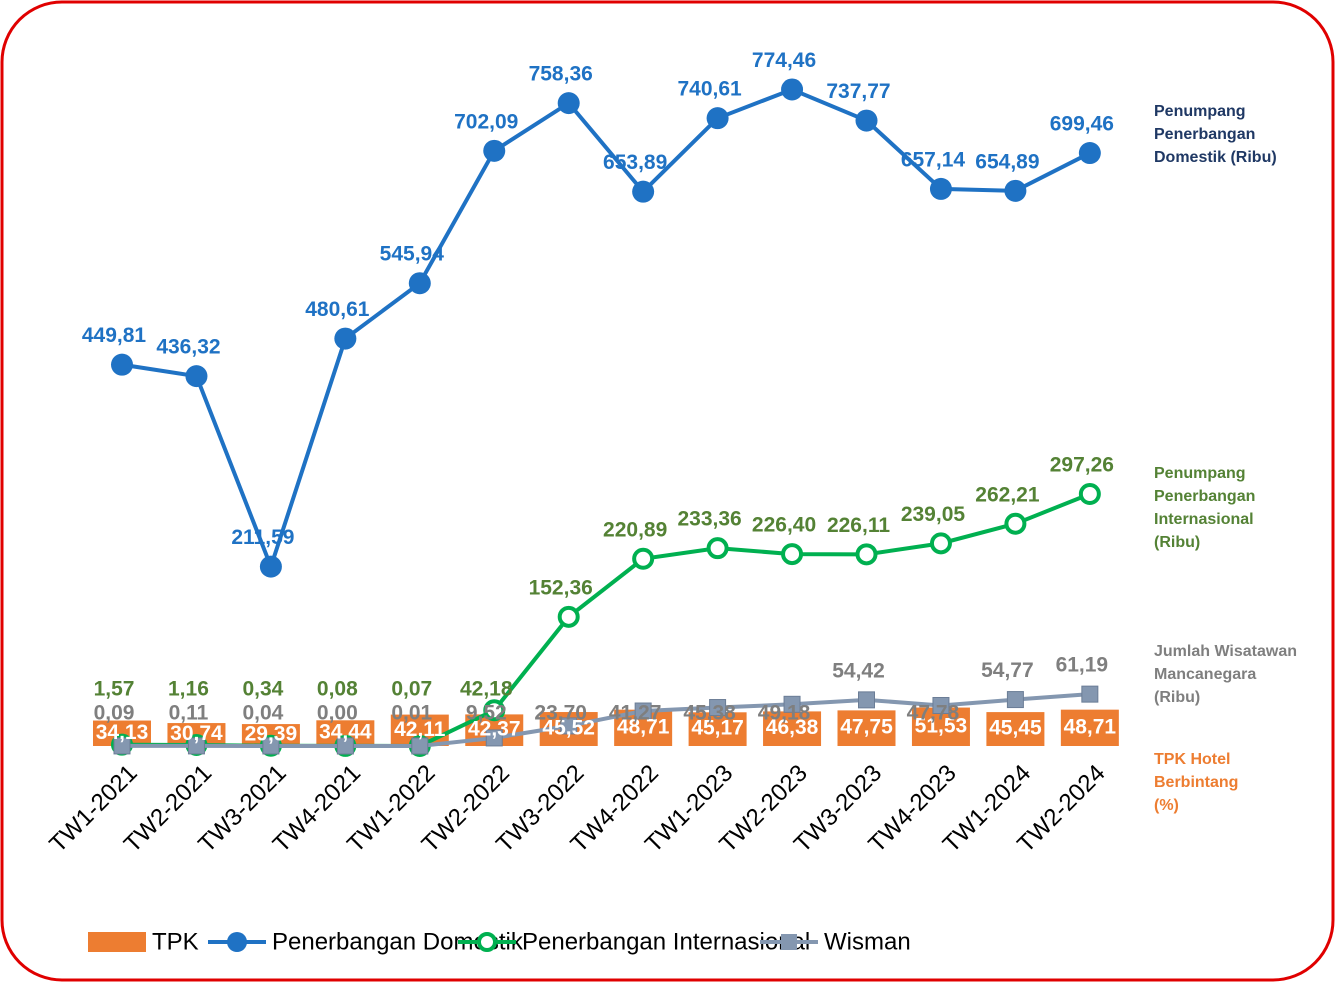 The width and height of the screenshot is (1335, 982). I want to click on bar-label: 45,45, so click(1015, 728).